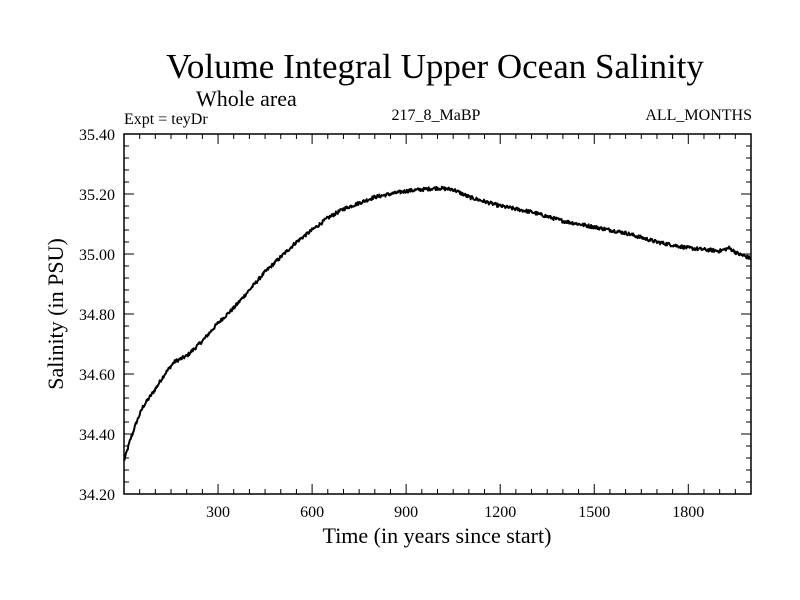 The image size is (800, 600). What do you see at coordinates (97, 495) in the screenshot?
I see `y-tick-label: 34.20` at bounding box center [97, 495].